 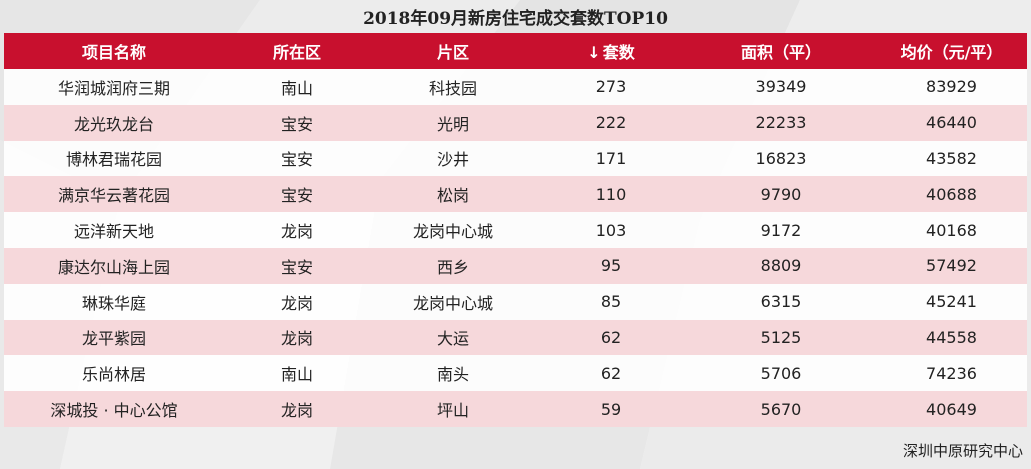 I want to click on cell-project: 乐尚林居, so click(x=114, y=373).